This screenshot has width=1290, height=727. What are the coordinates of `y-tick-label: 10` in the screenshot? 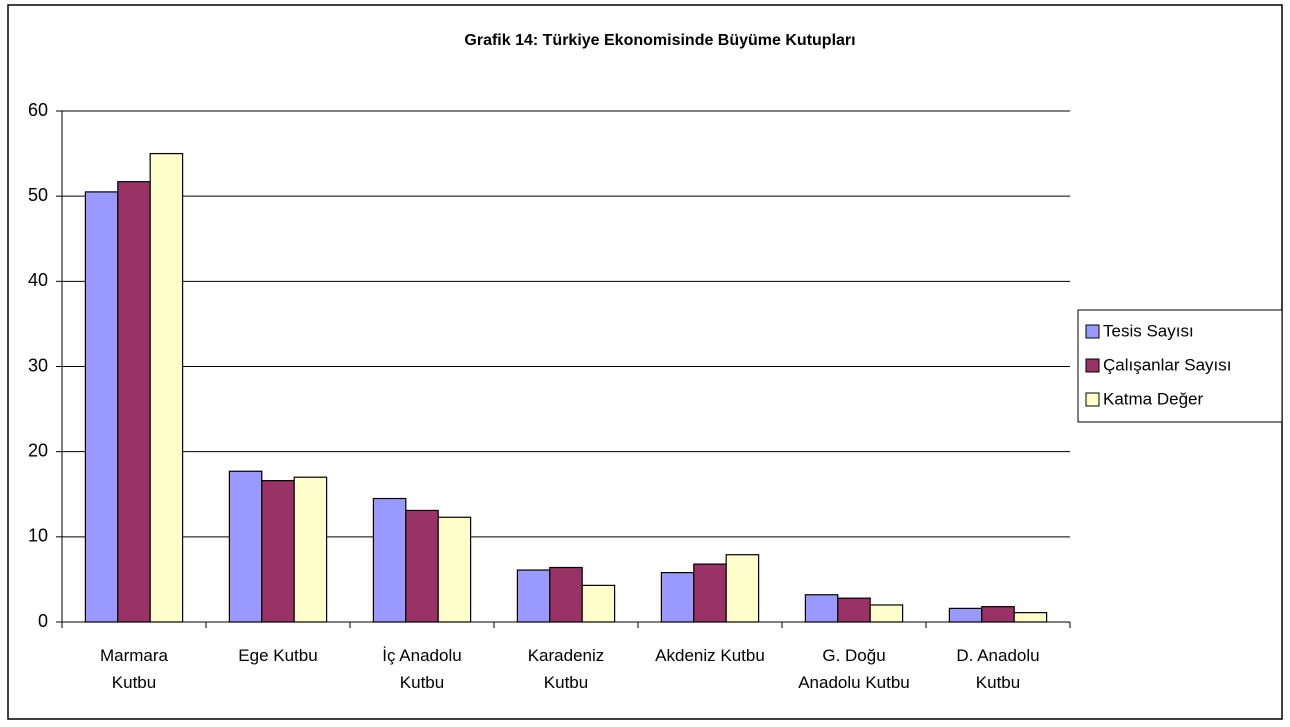 It's located at (38, 536).